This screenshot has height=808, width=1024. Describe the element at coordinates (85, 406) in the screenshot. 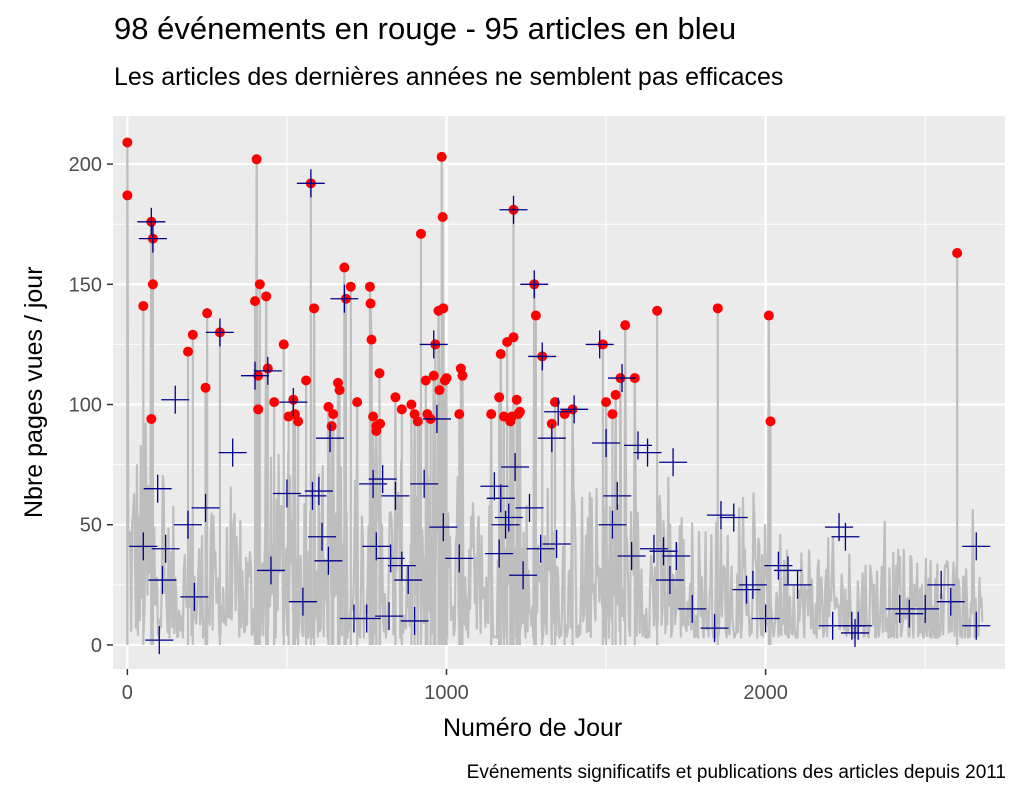

I see `y-tick-label: 100` at that location.